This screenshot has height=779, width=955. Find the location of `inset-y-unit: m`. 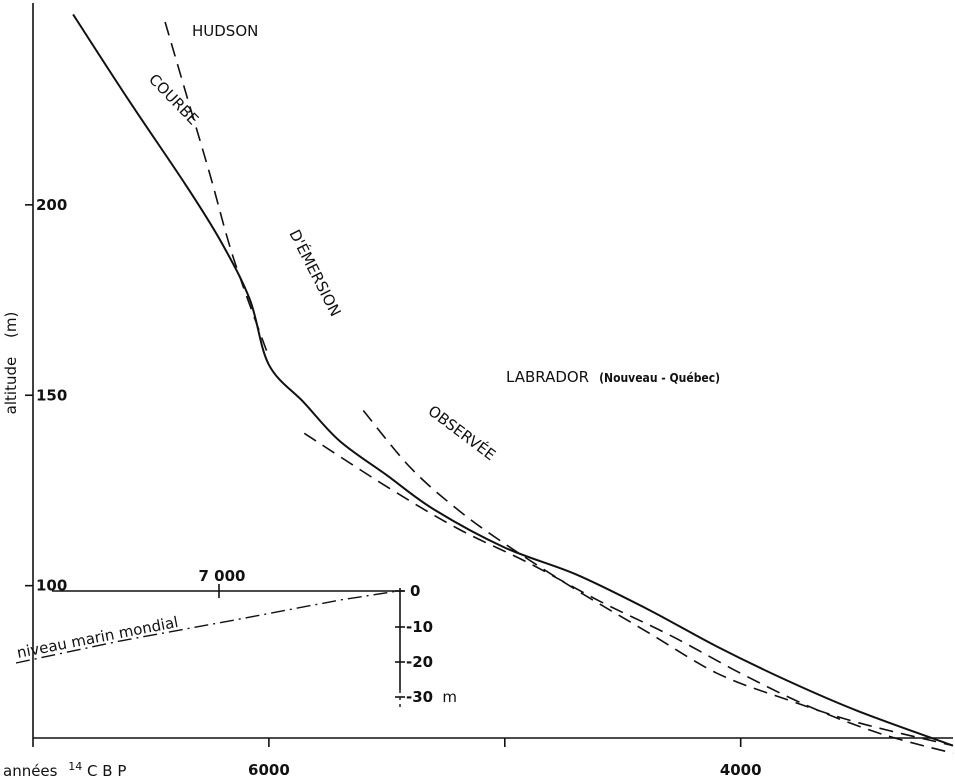

inset-y-unit: m is located at coordinates (449, 697).